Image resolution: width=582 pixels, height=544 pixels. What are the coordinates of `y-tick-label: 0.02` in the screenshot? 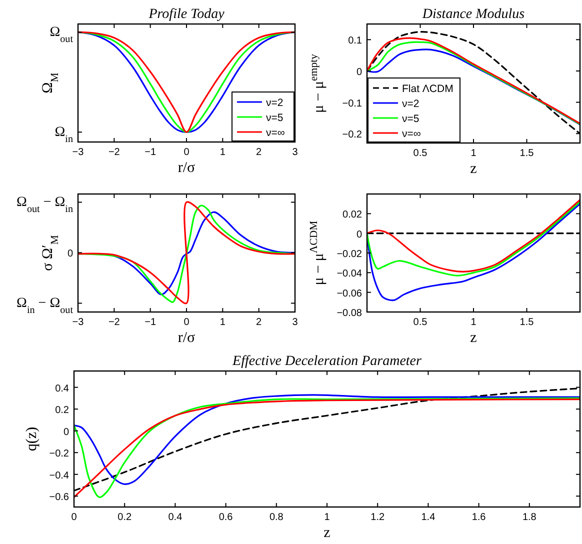 It's located at (352, 215).